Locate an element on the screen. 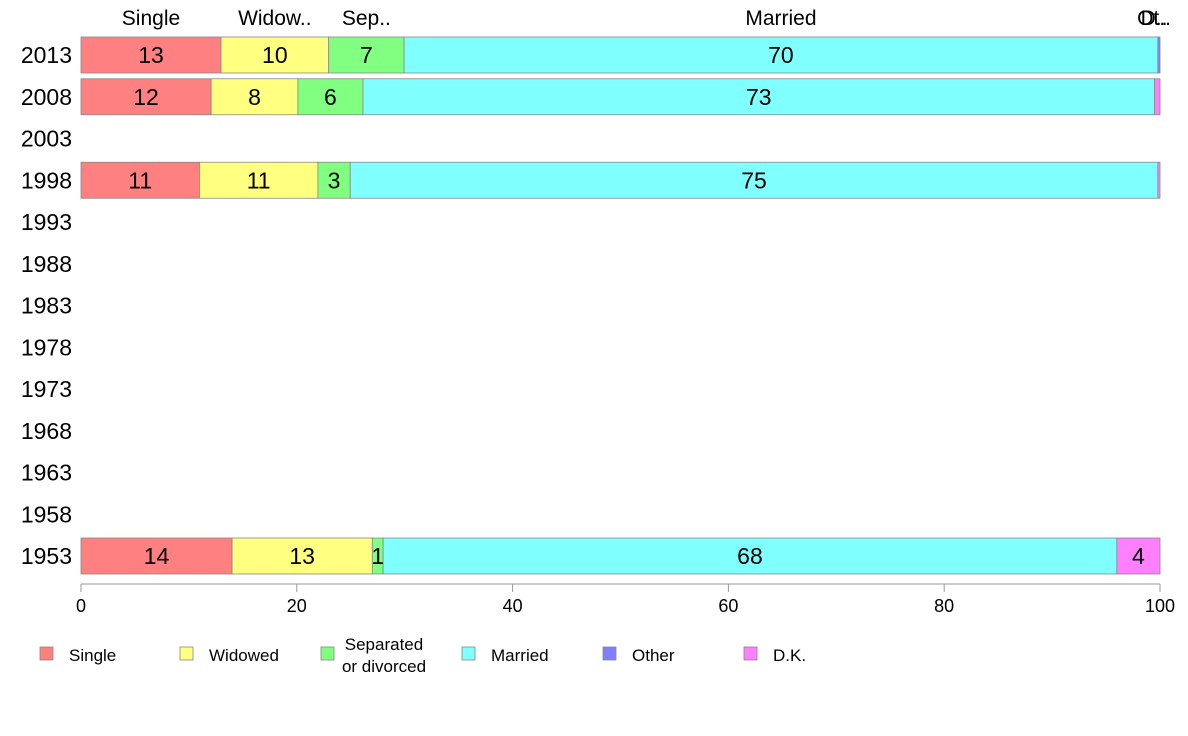  x-tick-label: 0 is located at coordinates (81, 606).